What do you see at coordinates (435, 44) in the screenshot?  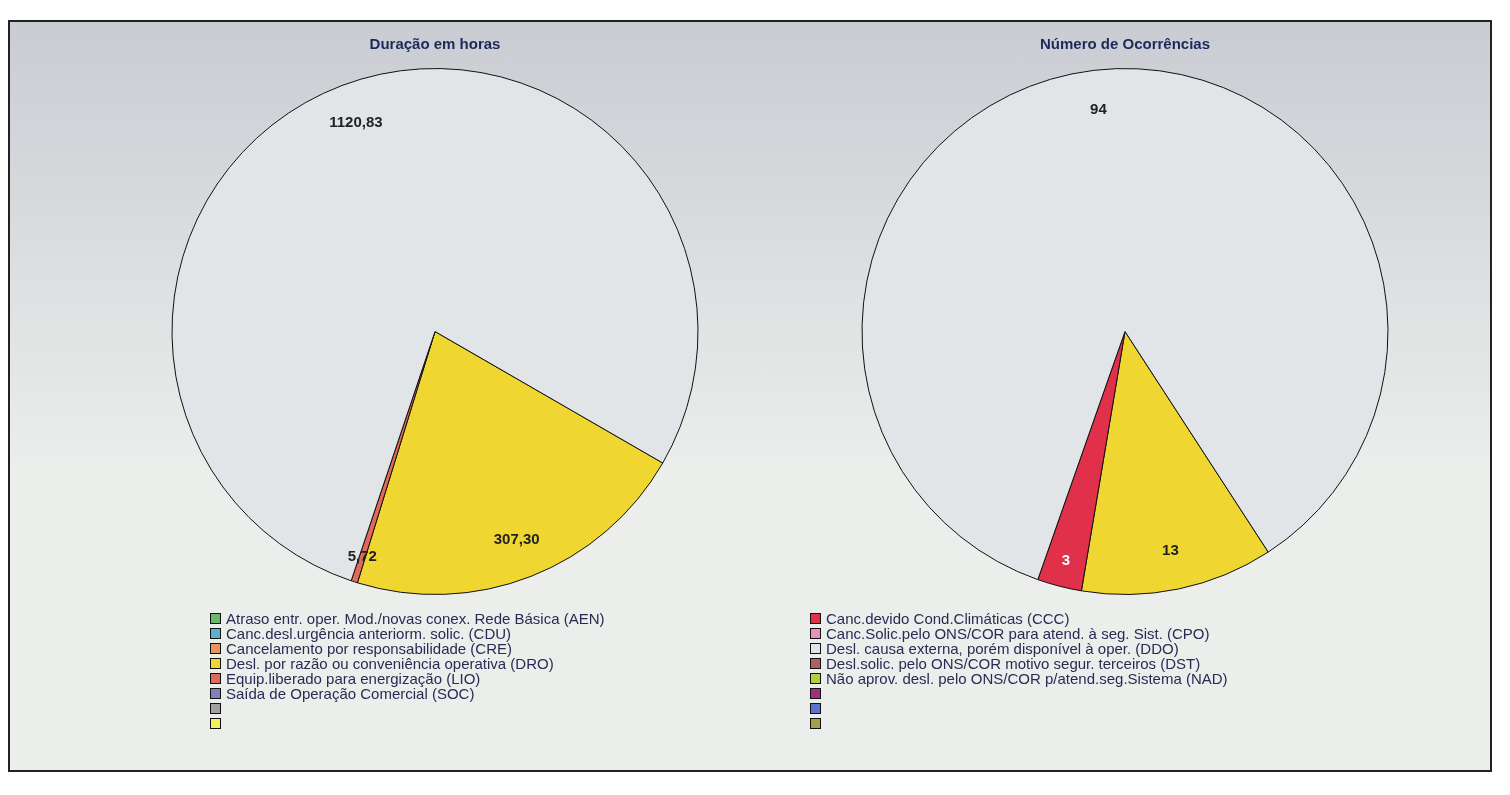 I see `chart-title: Duração em horas` at bounding box center [435, 44].